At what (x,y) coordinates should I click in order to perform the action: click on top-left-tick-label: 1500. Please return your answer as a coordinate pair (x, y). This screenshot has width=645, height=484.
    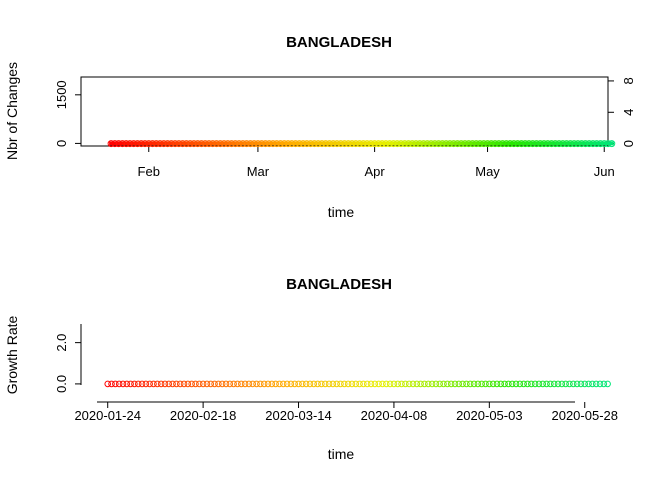
    Looking at the image, I should click on (61, 94).